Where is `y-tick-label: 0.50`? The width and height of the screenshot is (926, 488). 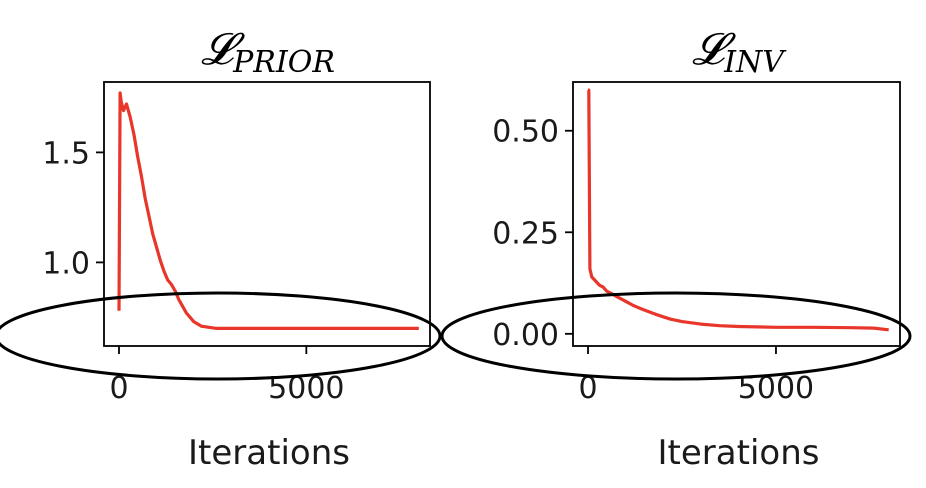
y-tick-label: 0.50 is located at coordinates (525, 132).